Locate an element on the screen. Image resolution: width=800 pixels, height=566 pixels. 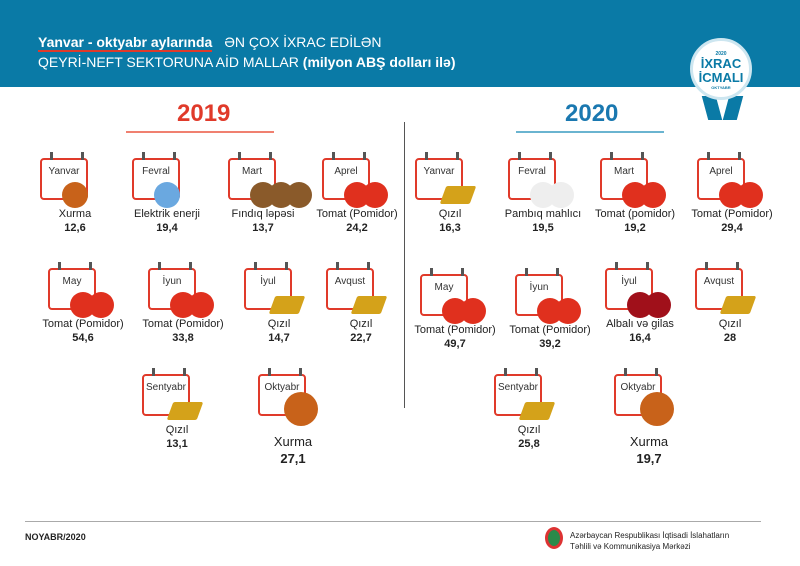
export-item: May Tomat (Pomidor) 54,6 is located at coordinates (93, 311).